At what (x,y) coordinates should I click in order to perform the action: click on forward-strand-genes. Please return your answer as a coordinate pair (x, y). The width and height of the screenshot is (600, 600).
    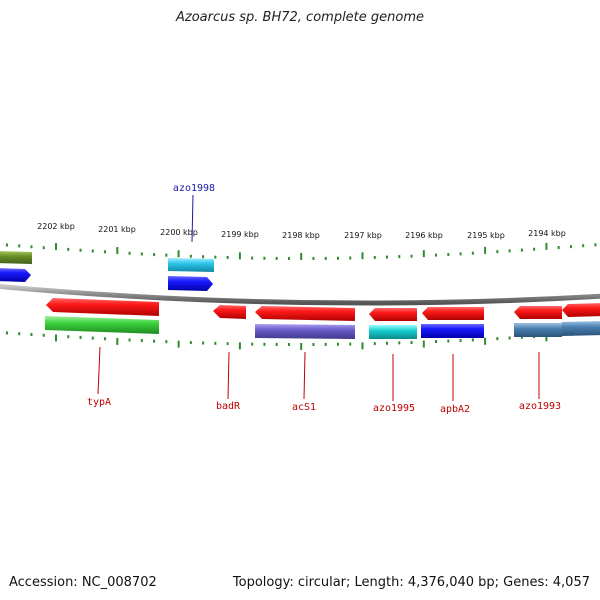
    Looking at the image, I should click on (107, 271).